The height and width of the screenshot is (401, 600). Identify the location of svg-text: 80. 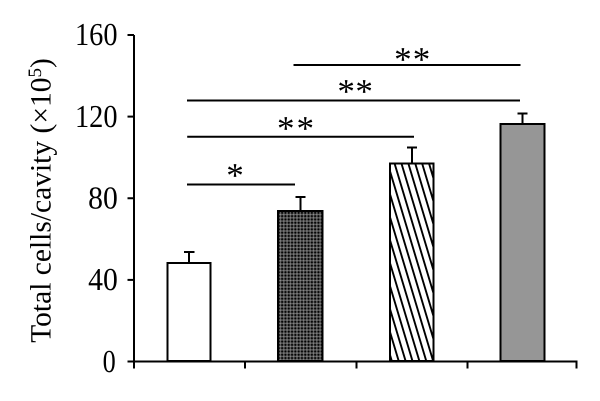
(103, 198).